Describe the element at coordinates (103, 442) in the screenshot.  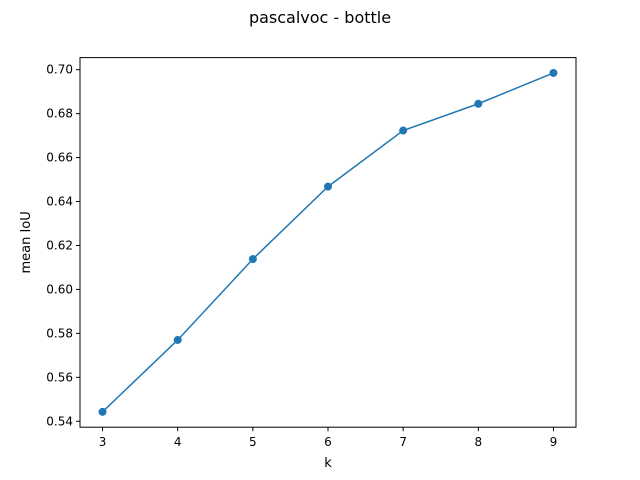
I see `x-tick-label: 3` at that location.